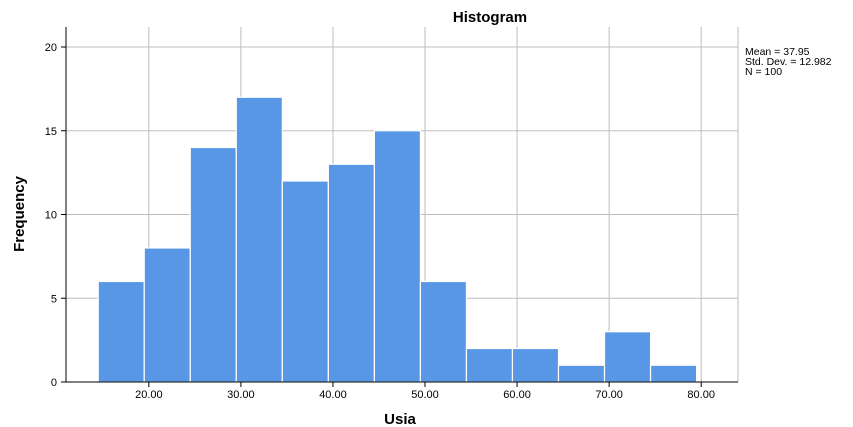  What do you see at coordinates (701, 395) in the screenshot?
I see `x-tick-label: 80.00` at bounding box center [701, 395].